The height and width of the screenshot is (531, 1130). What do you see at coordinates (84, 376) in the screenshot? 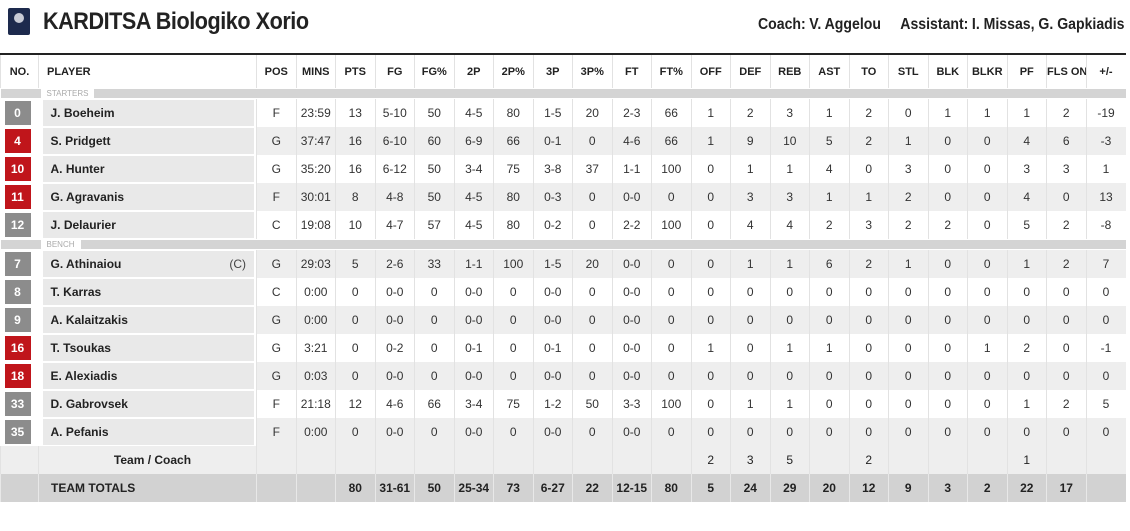
I see `player-name-link: E. Alexiadis` at bounding box center [84, 376].